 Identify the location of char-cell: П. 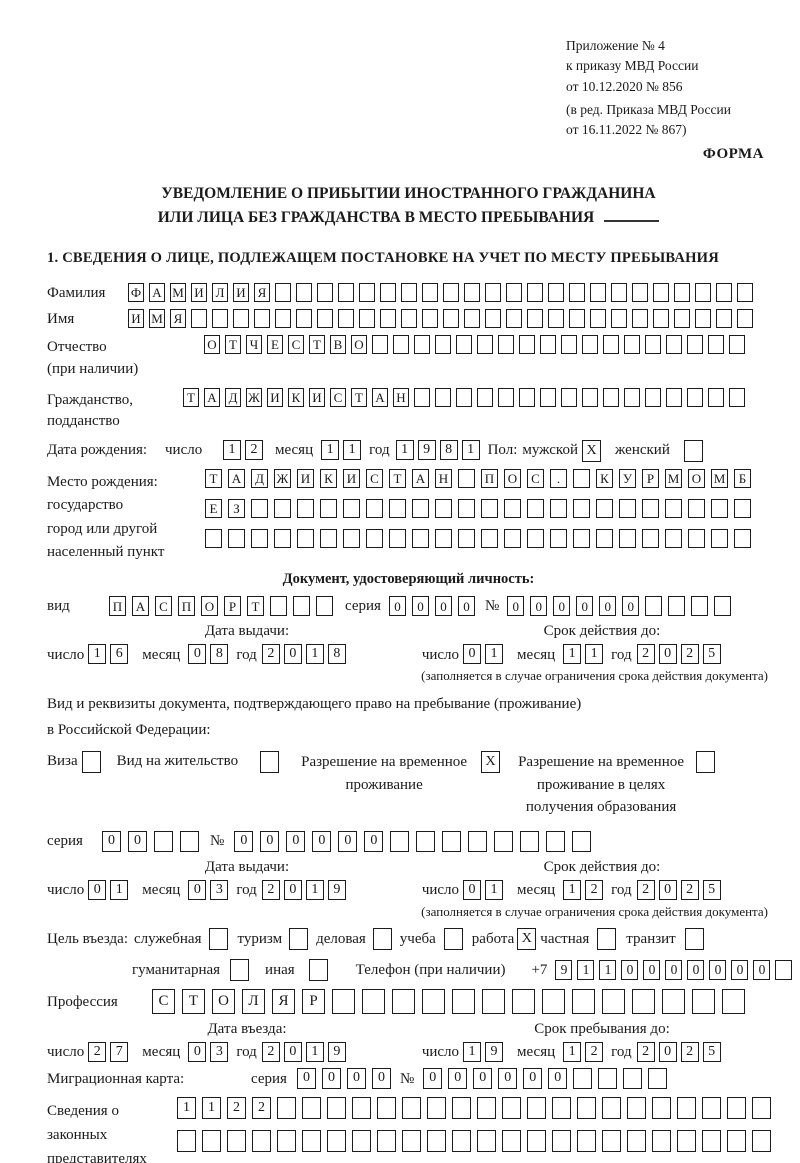
(117, 606).